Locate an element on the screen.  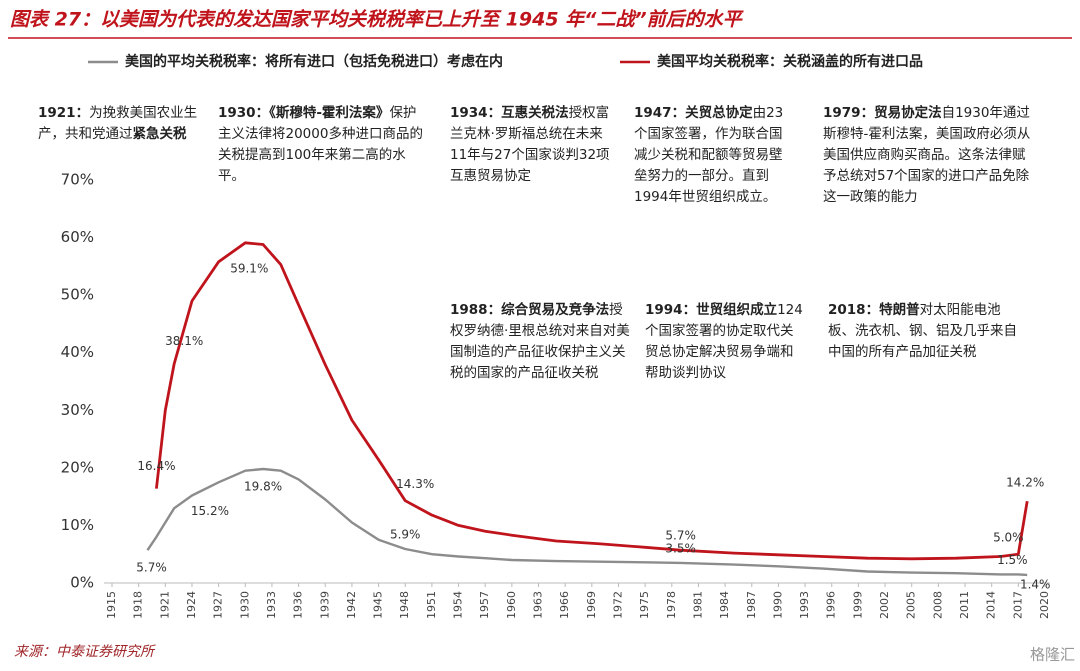
x-tick-label: 2002 is located at coordinates (884, 605).